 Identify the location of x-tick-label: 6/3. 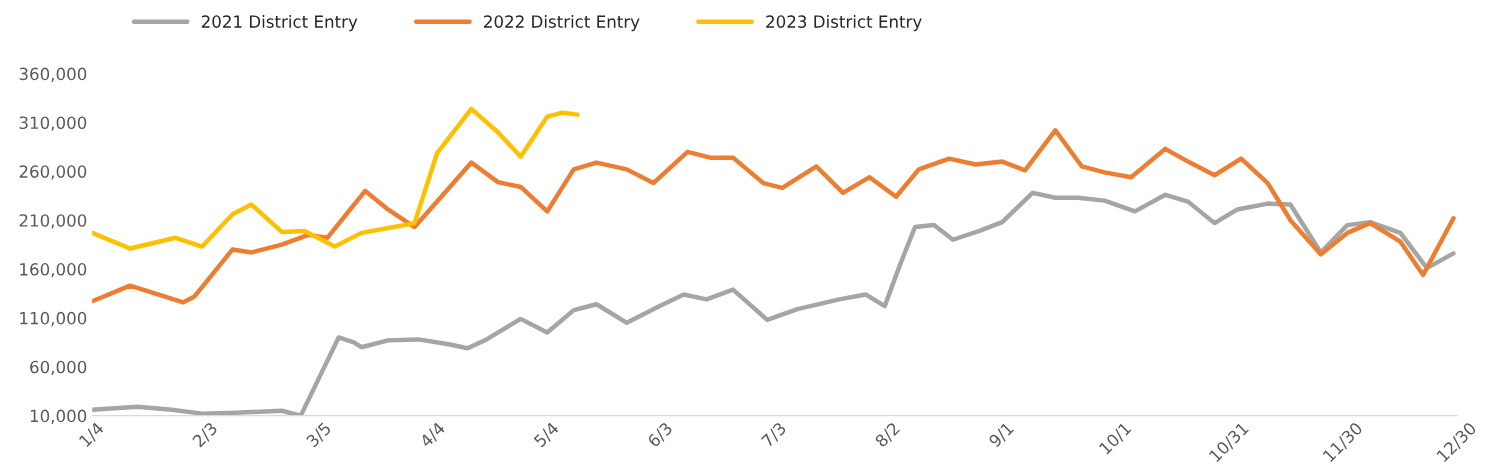
(660, 435).